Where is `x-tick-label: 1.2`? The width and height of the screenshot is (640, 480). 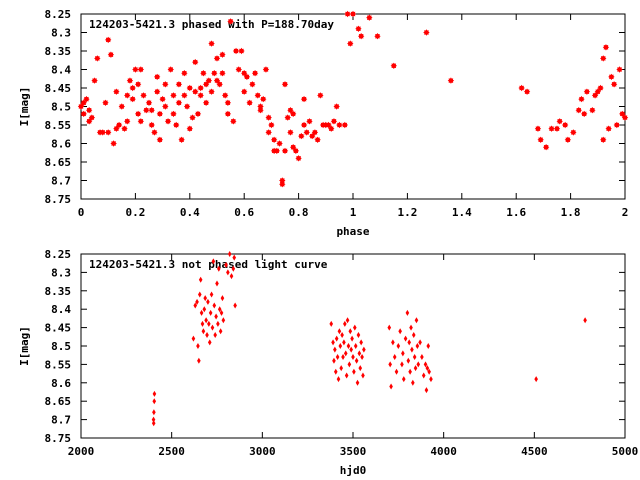
x-tick-label: 1.2 is located at coordinates (407, 212).